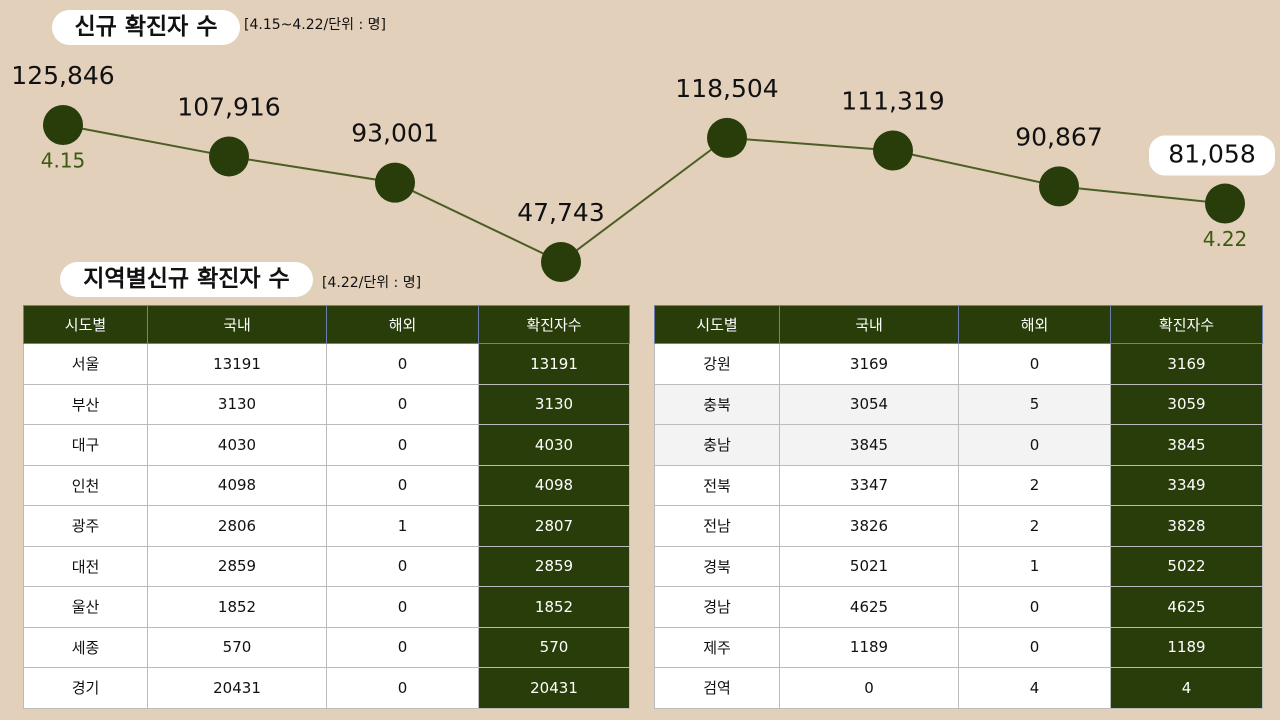  I want to click on cell: 서울, so click(85, 364).